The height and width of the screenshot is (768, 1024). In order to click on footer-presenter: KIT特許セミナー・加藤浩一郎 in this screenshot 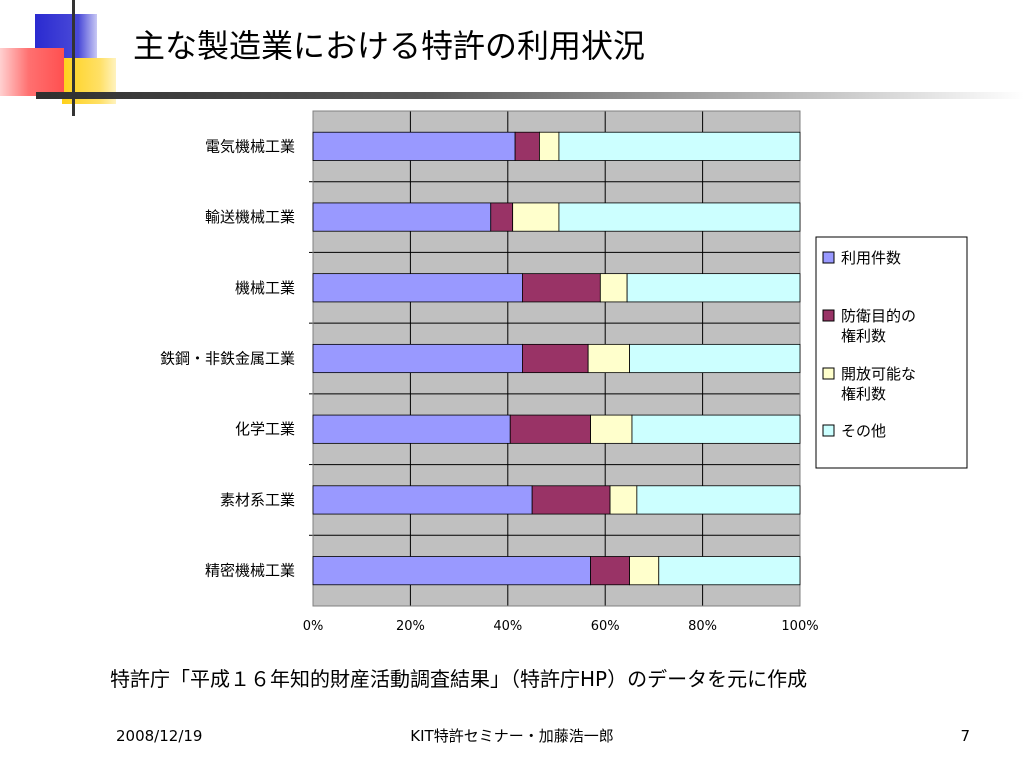, I will do `click(512, 736)`.